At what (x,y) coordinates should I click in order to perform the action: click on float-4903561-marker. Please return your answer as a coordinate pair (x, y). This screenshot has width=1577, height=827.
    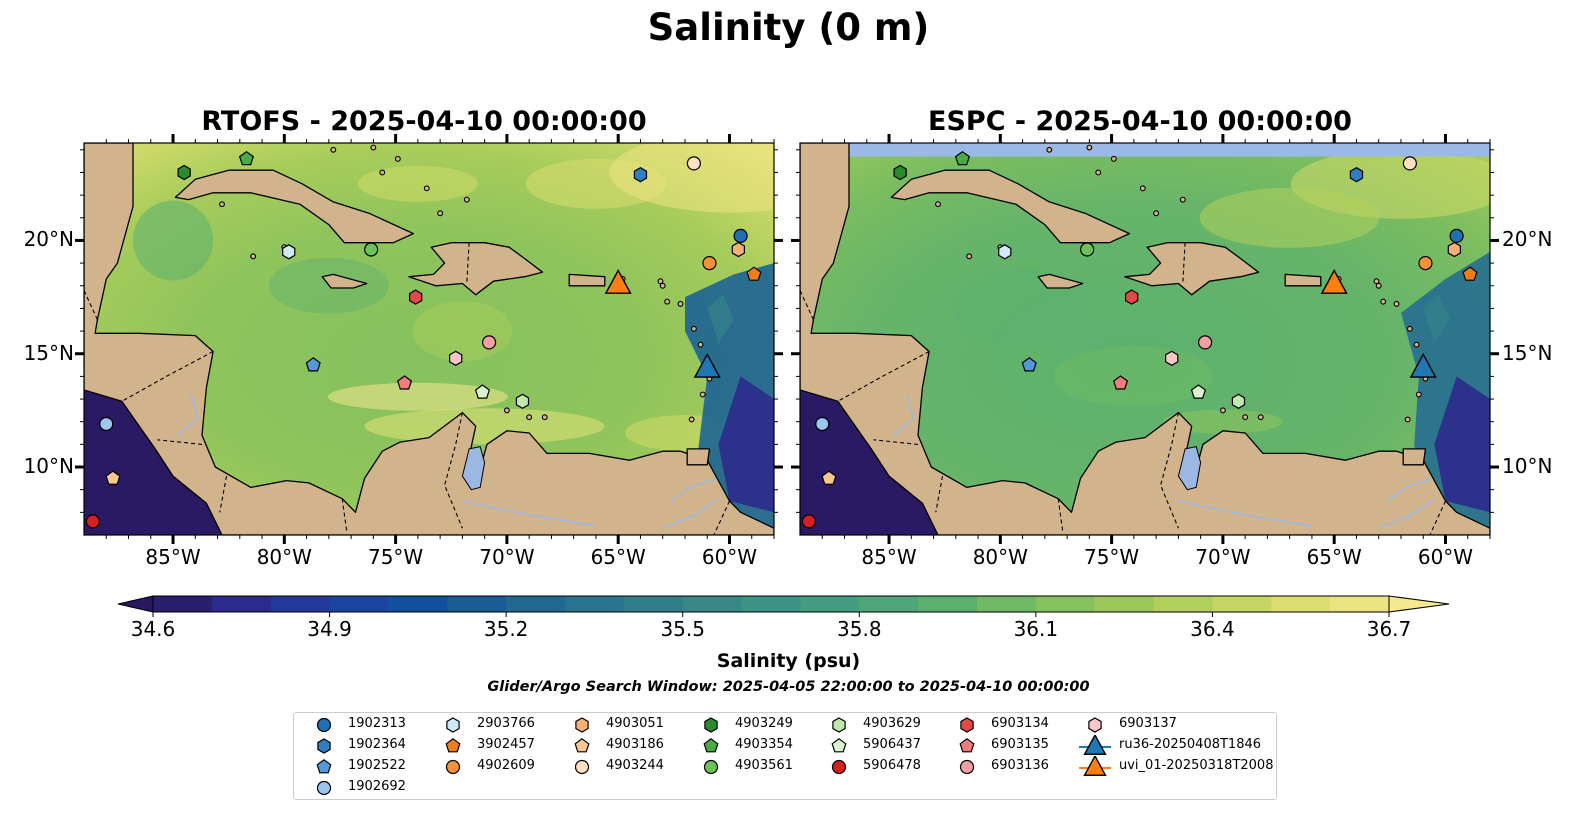
    Looking at the image, I should click on (371, 249).